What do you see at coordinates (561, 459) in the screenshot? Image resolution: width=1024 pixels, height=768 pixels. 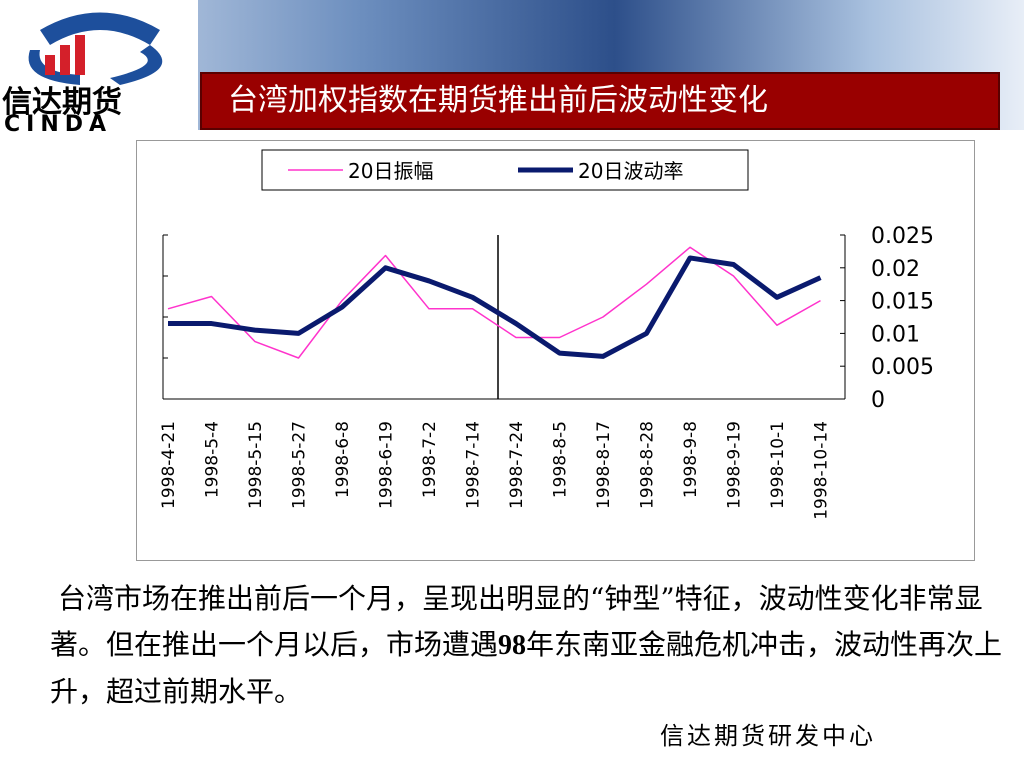 I see `x-tick-label: 1998-8-5` at bounding box center [561, 459].